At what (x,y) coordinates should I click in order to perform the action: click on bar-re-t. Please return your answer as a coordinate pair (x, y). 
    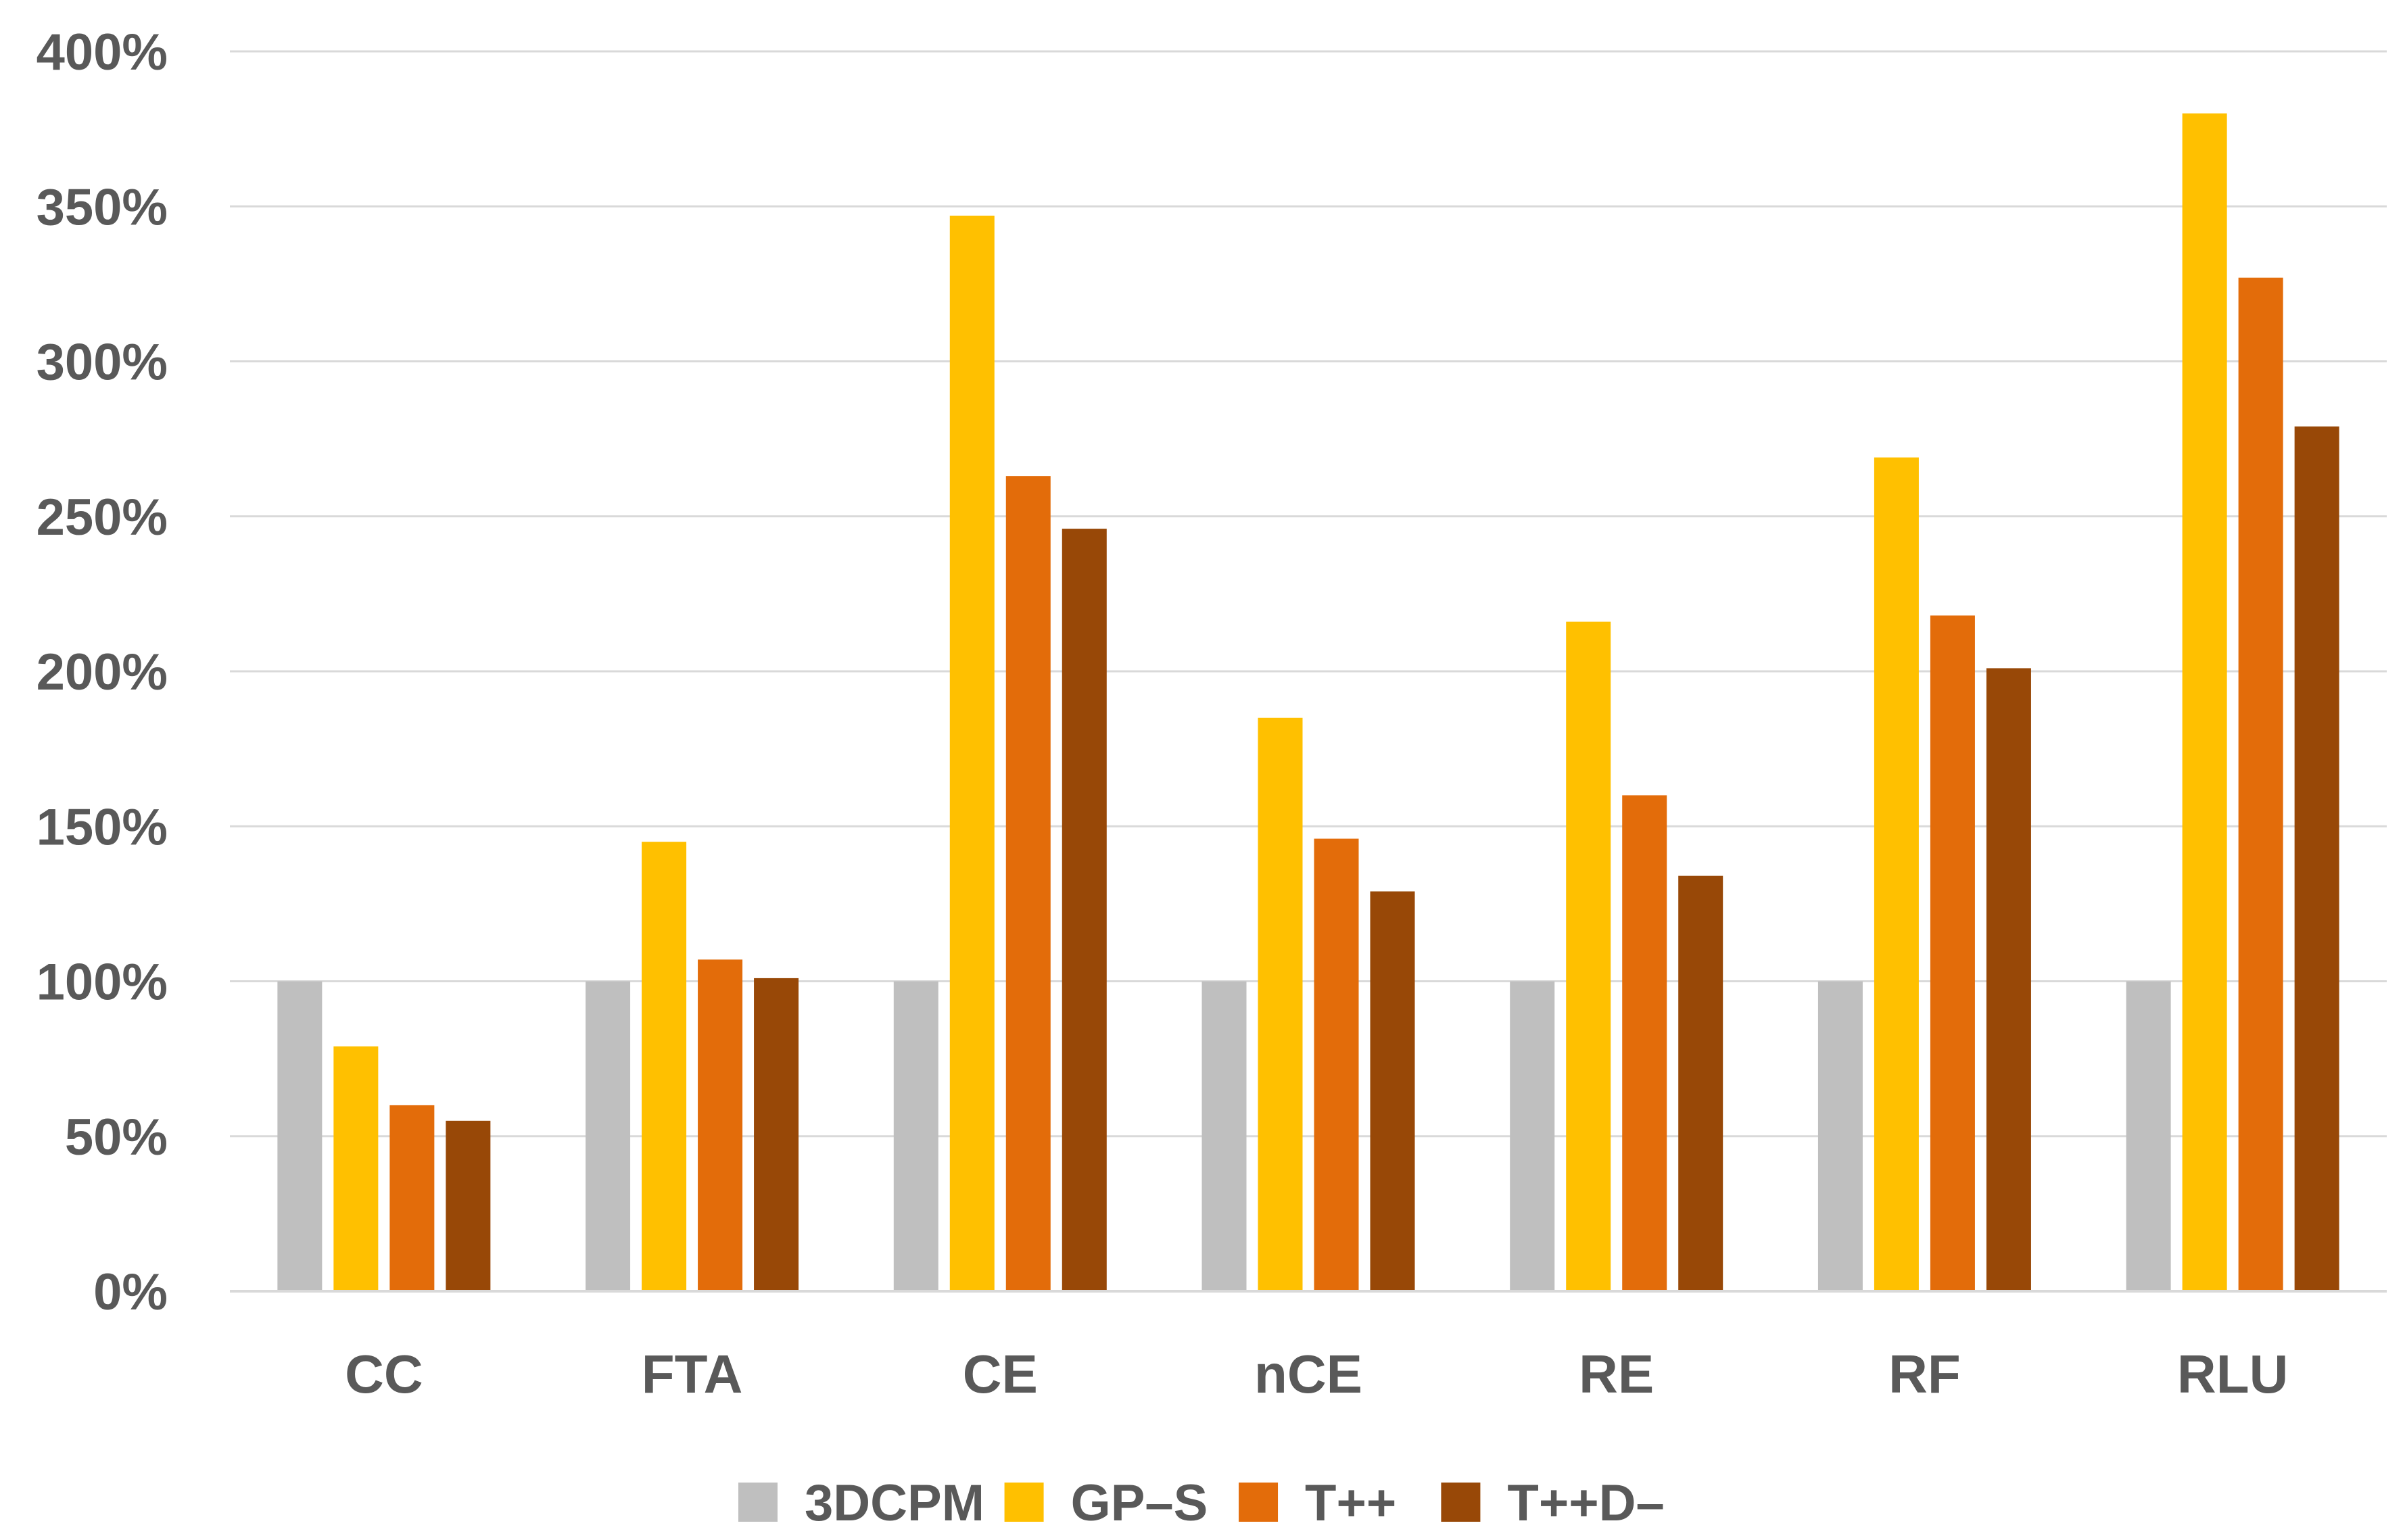
    Looking at the image, I should click on (1644, 1043).